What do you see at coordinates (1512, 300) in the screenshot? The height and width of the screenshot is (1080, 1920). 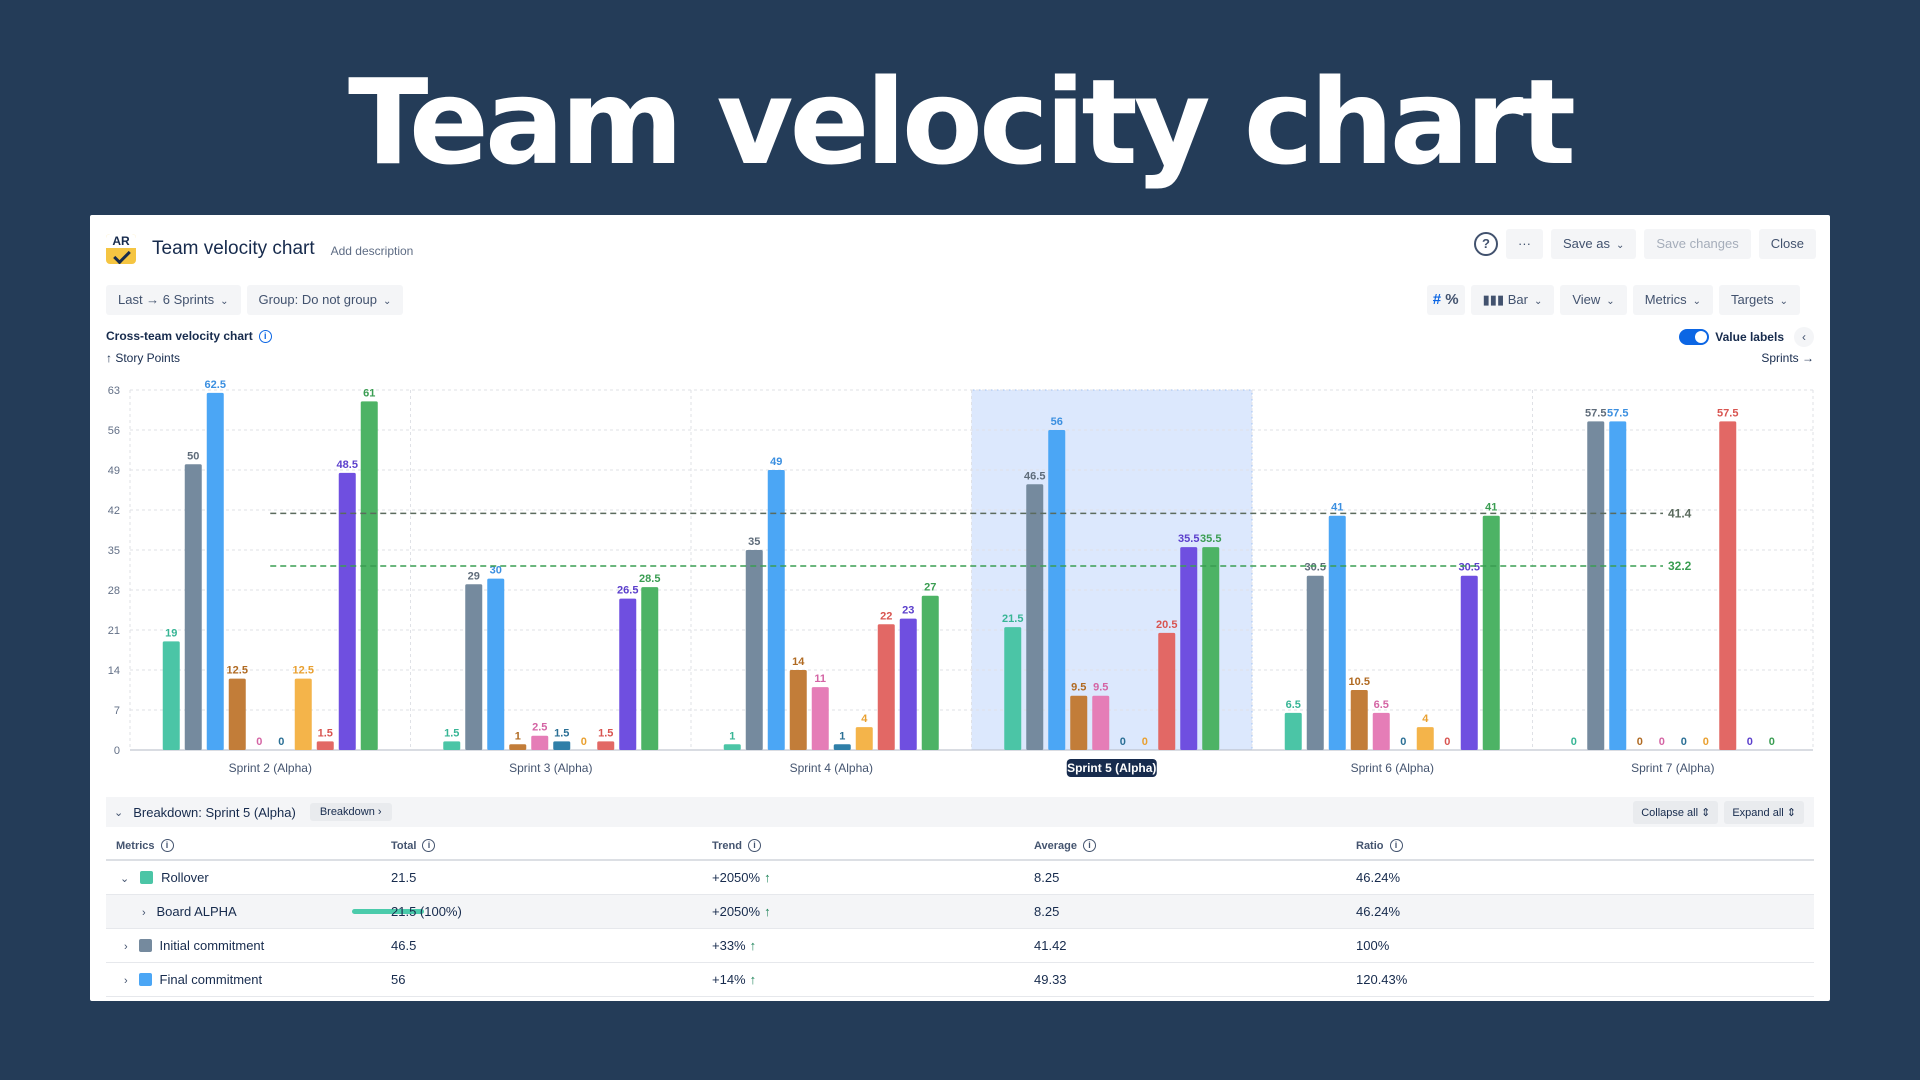 I see `chart-type-dropdown: ▮▮▮ Bar ⌄` at bounding box center [1512, 300].